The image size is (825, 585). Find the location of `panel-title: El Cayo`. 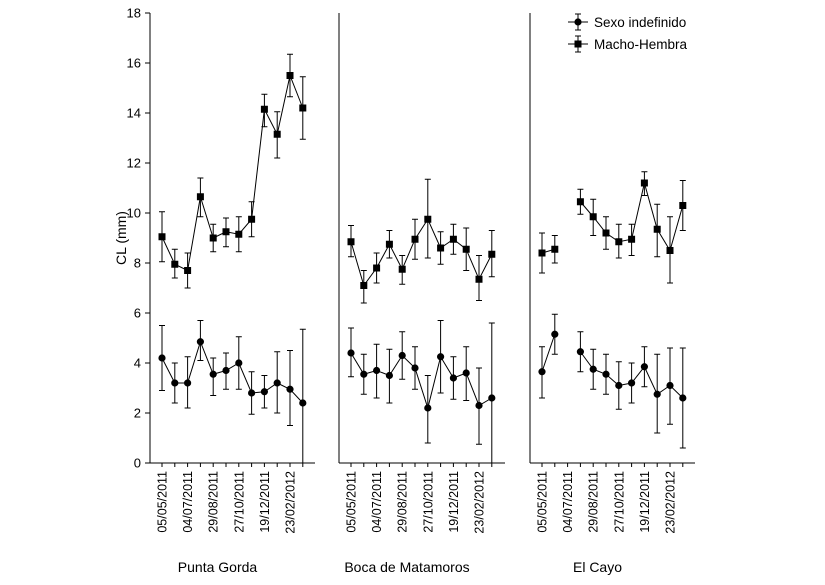

panel-title: El Cayo is located at coordinates (597, 567).